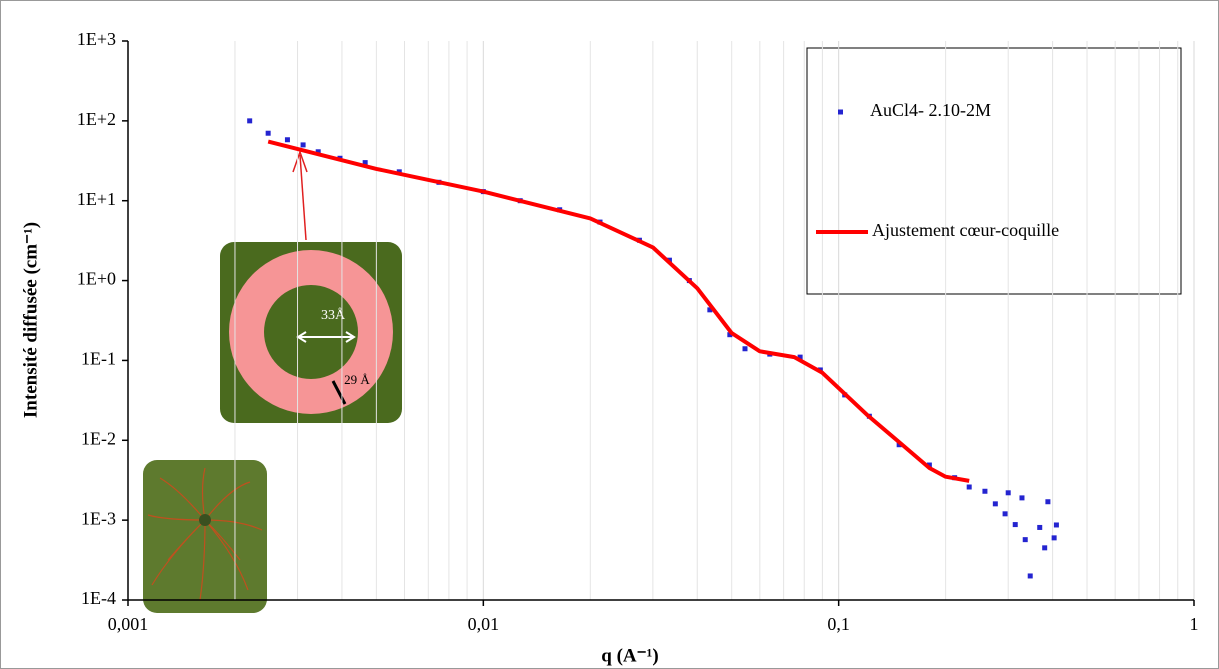 The width and height of the screenshot is (1219, 669). What do you see at coordinates (965, 230) in the screenshot?
I see `legend-label: Ajustement cœur-coquille` at bounding box center [965, 230].